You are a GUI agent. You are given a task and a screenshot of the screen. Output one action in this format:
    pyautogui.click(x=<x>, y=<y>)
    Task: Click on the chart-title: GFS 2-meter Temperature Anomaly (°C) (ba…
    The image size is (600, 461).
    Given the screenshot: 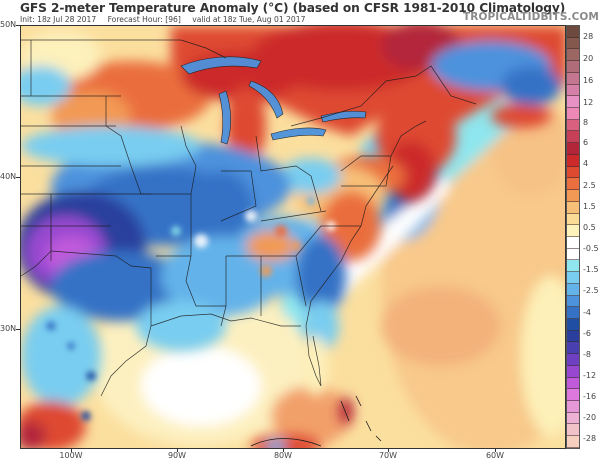 What is the action you would take?
    pyautogui.click(x=293, y=8)
    